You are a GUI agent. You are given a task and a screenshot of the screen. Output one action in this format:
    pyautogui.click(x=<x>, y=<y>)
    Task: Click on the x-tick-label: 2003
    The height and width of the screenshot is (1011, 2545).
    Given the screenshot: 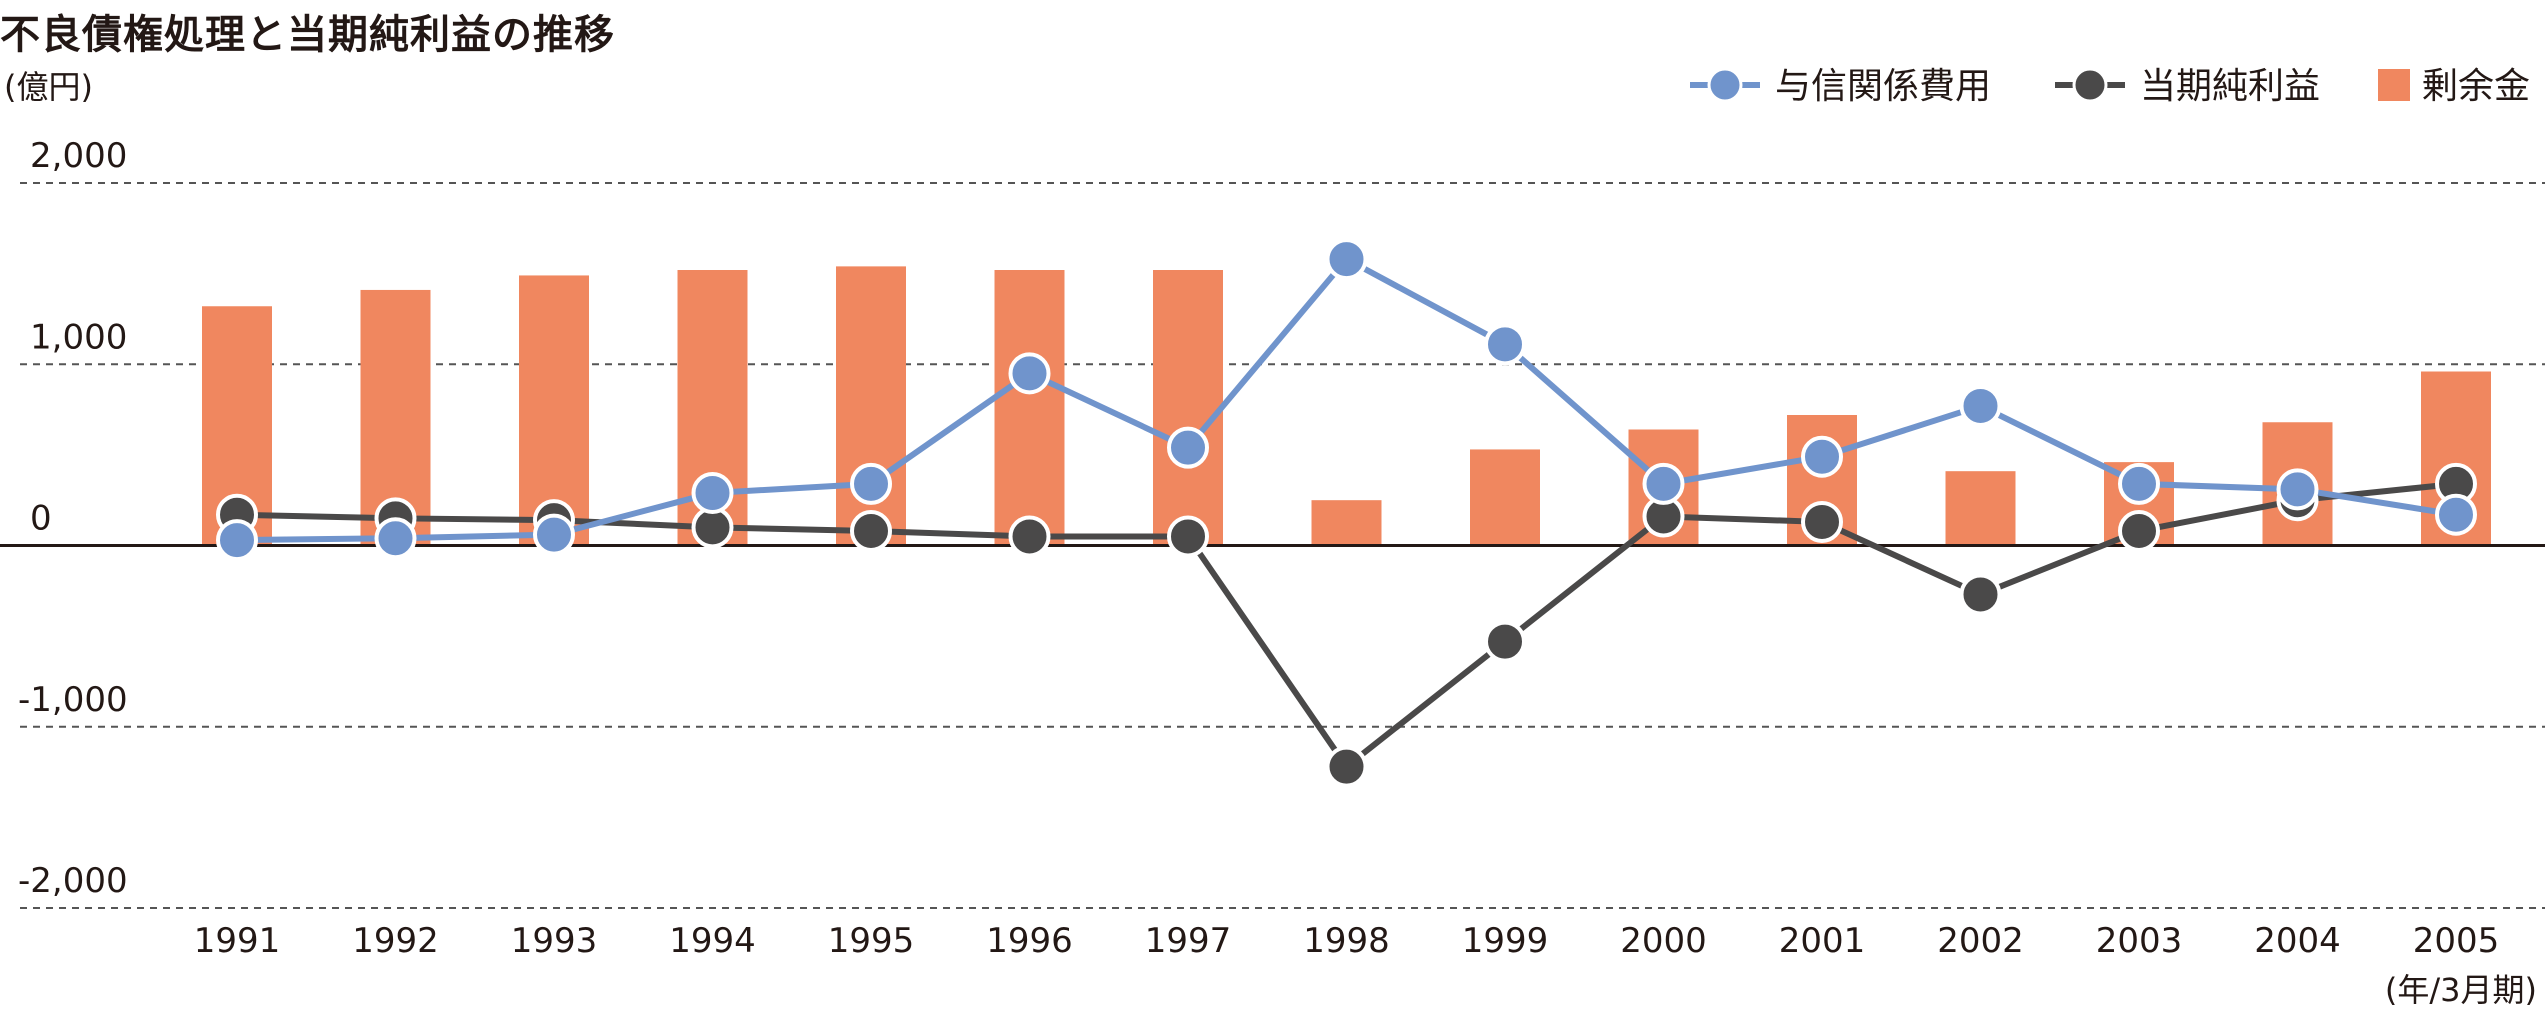 What is the action you would take?
    pyautogui.click(x=2139, y=941)
    